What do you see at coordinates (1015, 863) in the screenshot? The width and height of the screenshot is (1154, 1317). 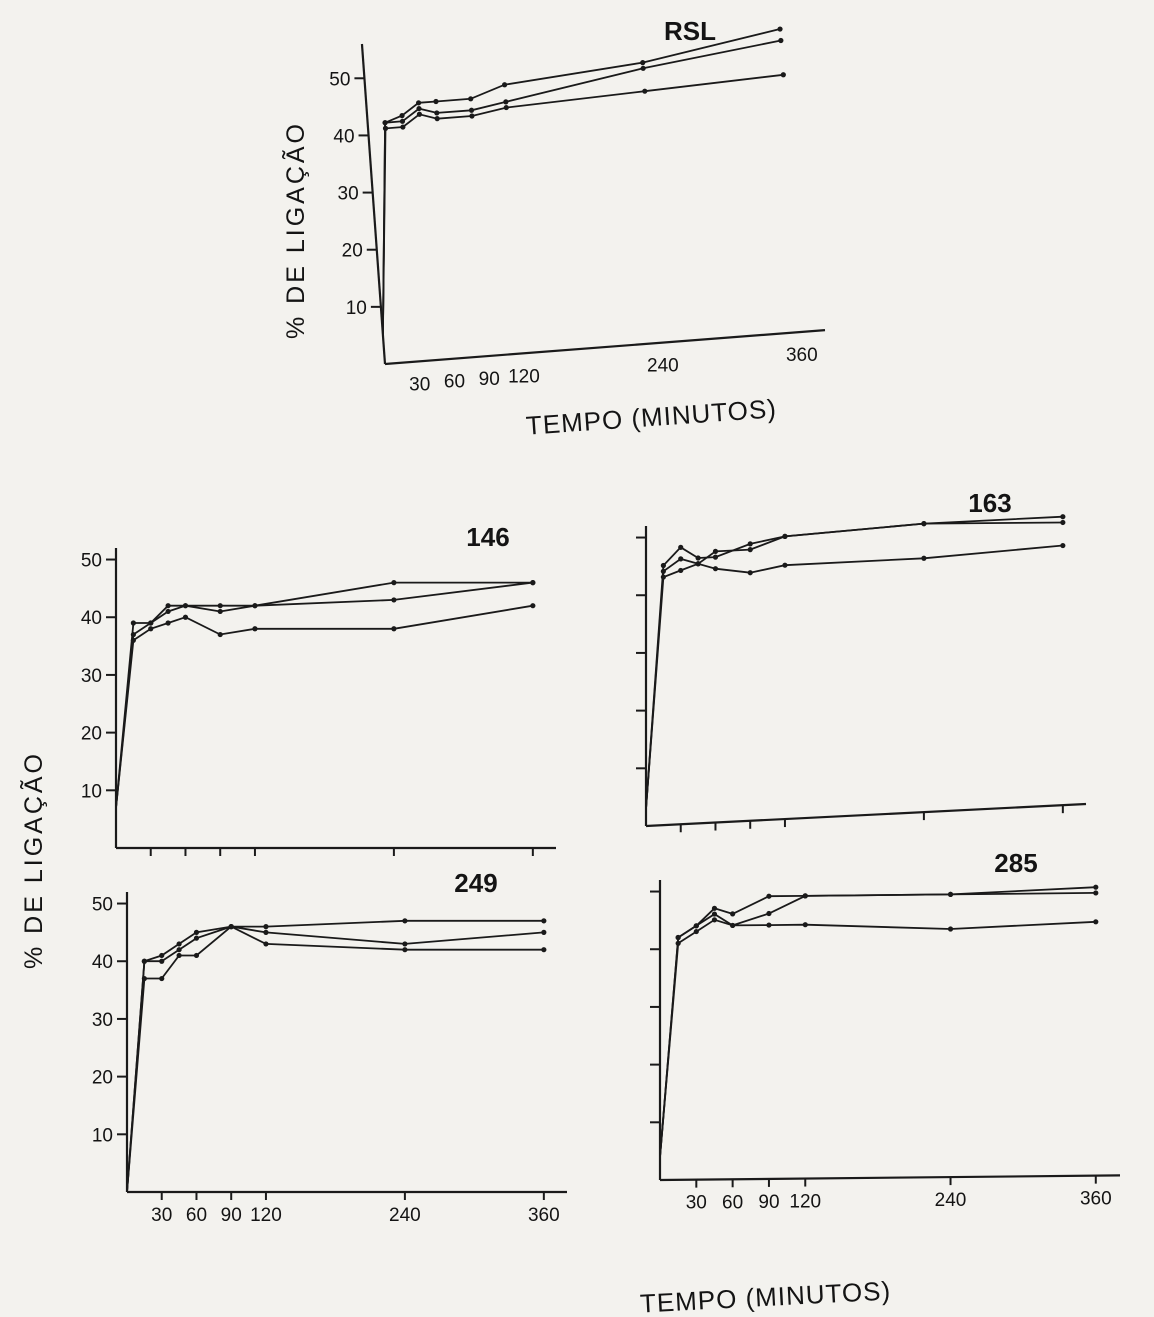 I see `panel-title: 285` at bounding box center [1015, 863].